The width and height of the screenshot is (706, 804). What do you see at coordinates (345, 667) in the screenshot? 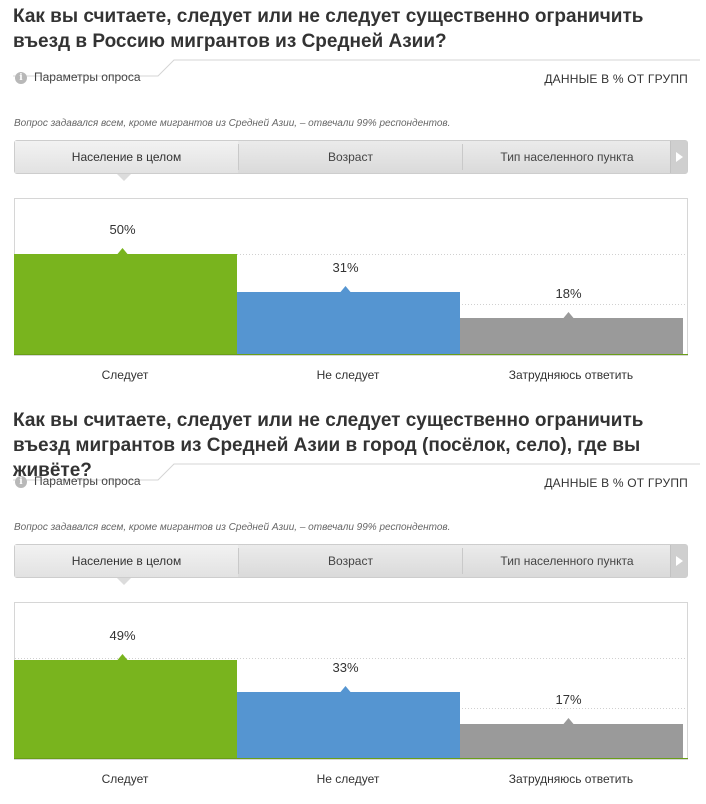
I see `data-label: 33%` at bounding box center [345, 667].